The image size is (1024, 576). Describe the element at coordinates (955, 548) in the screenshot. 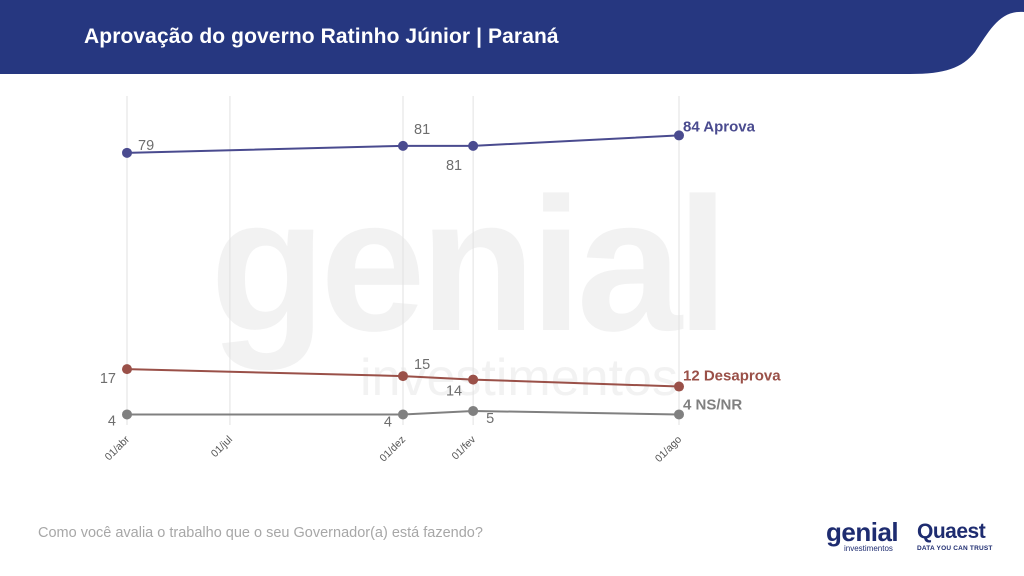

I see `quaest-logo-sub: DATA YOU CAN TRUST` at that location.